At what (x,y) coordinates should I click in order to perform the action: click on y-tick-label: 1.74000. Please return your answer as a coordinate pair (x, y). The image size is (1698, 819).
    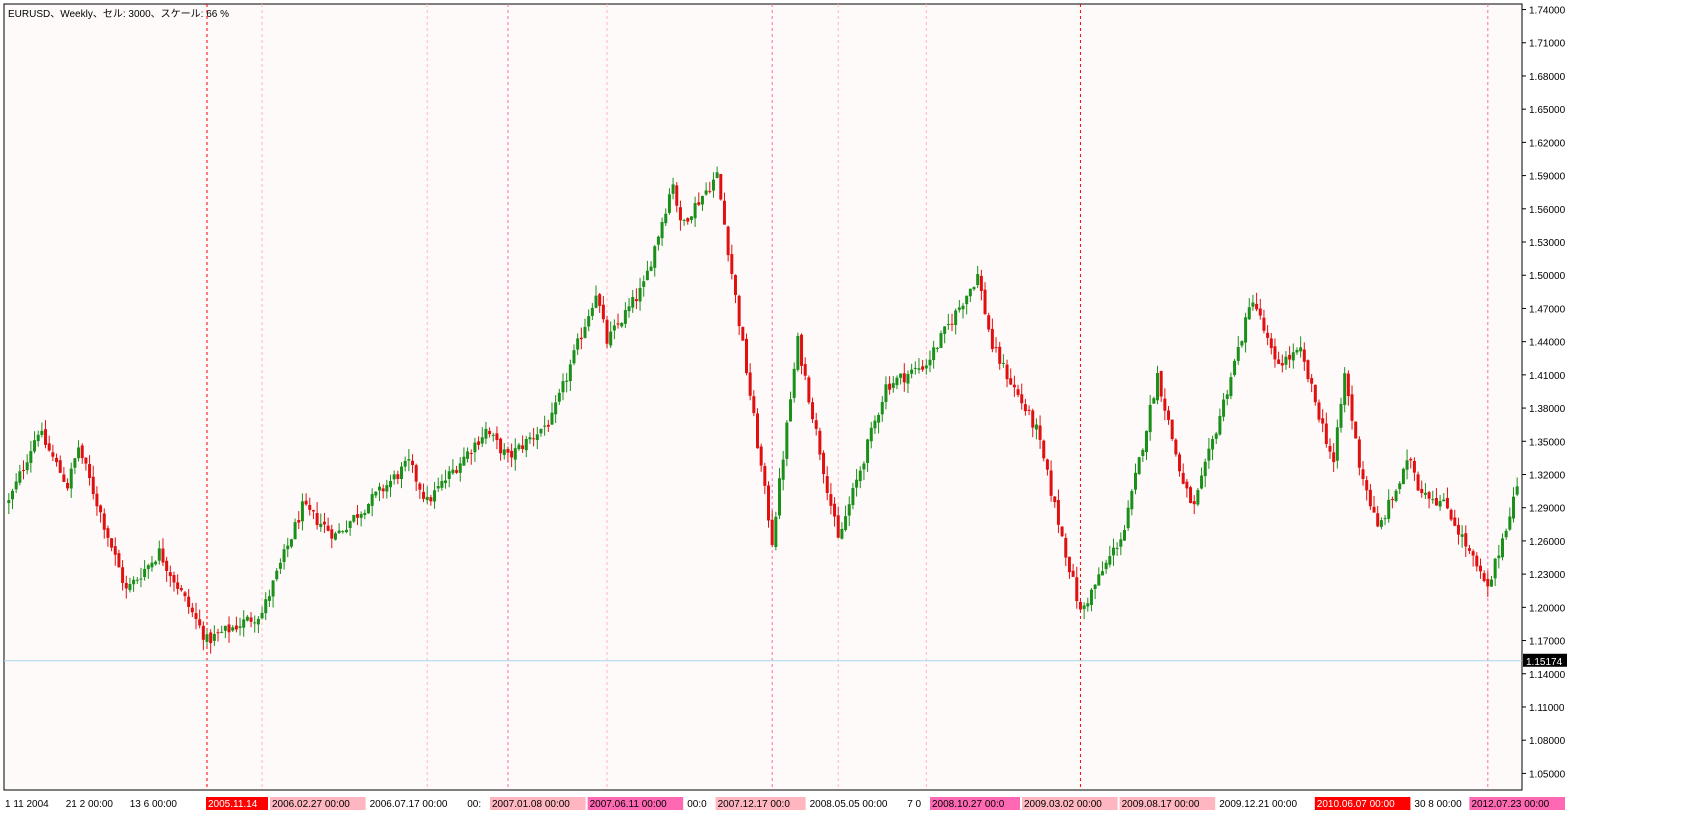
    Looking at the image, I should click on (1547, 11).